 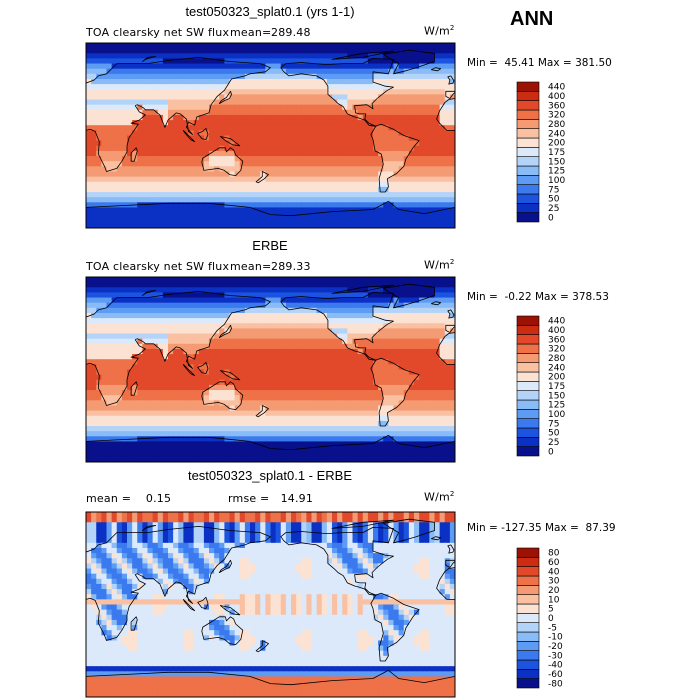 What do you see at coordinates (291, 32) in the screenshot?
I see `panel1-mean-value: 289.48` at bounding box center [291, 32].